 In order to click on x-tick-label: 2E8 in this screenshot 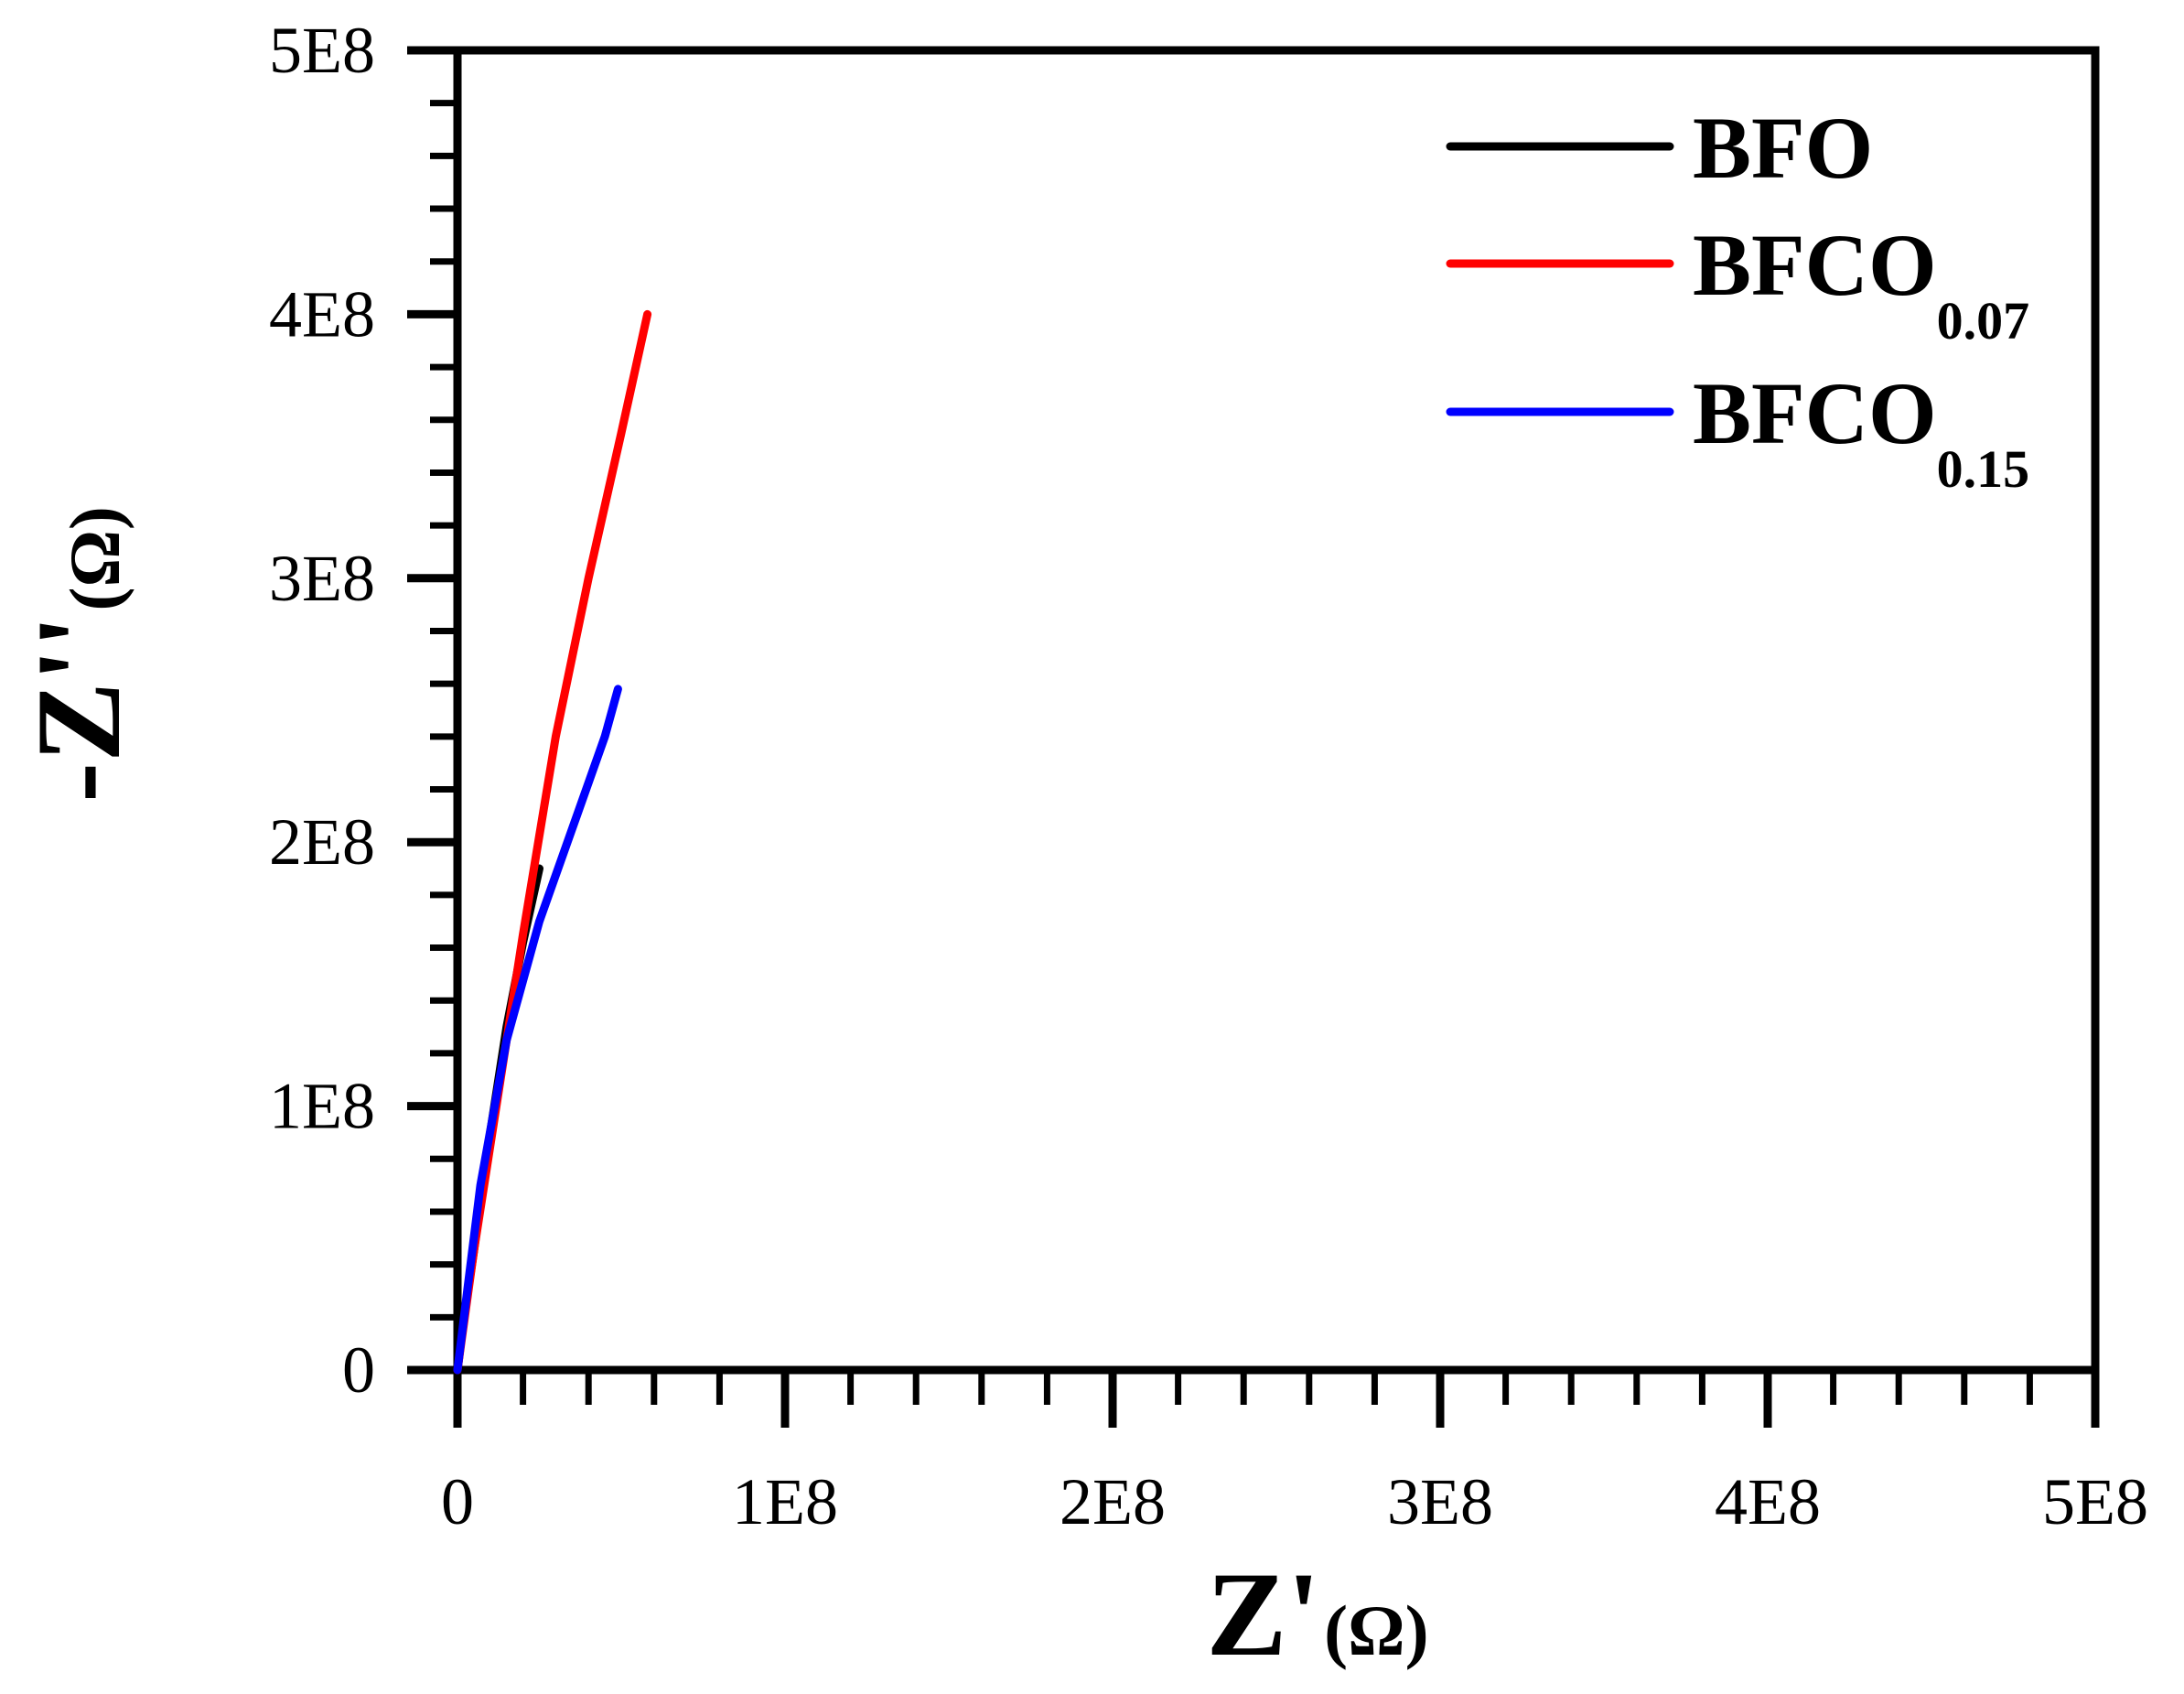, I will do `click(1113, 1501)`.